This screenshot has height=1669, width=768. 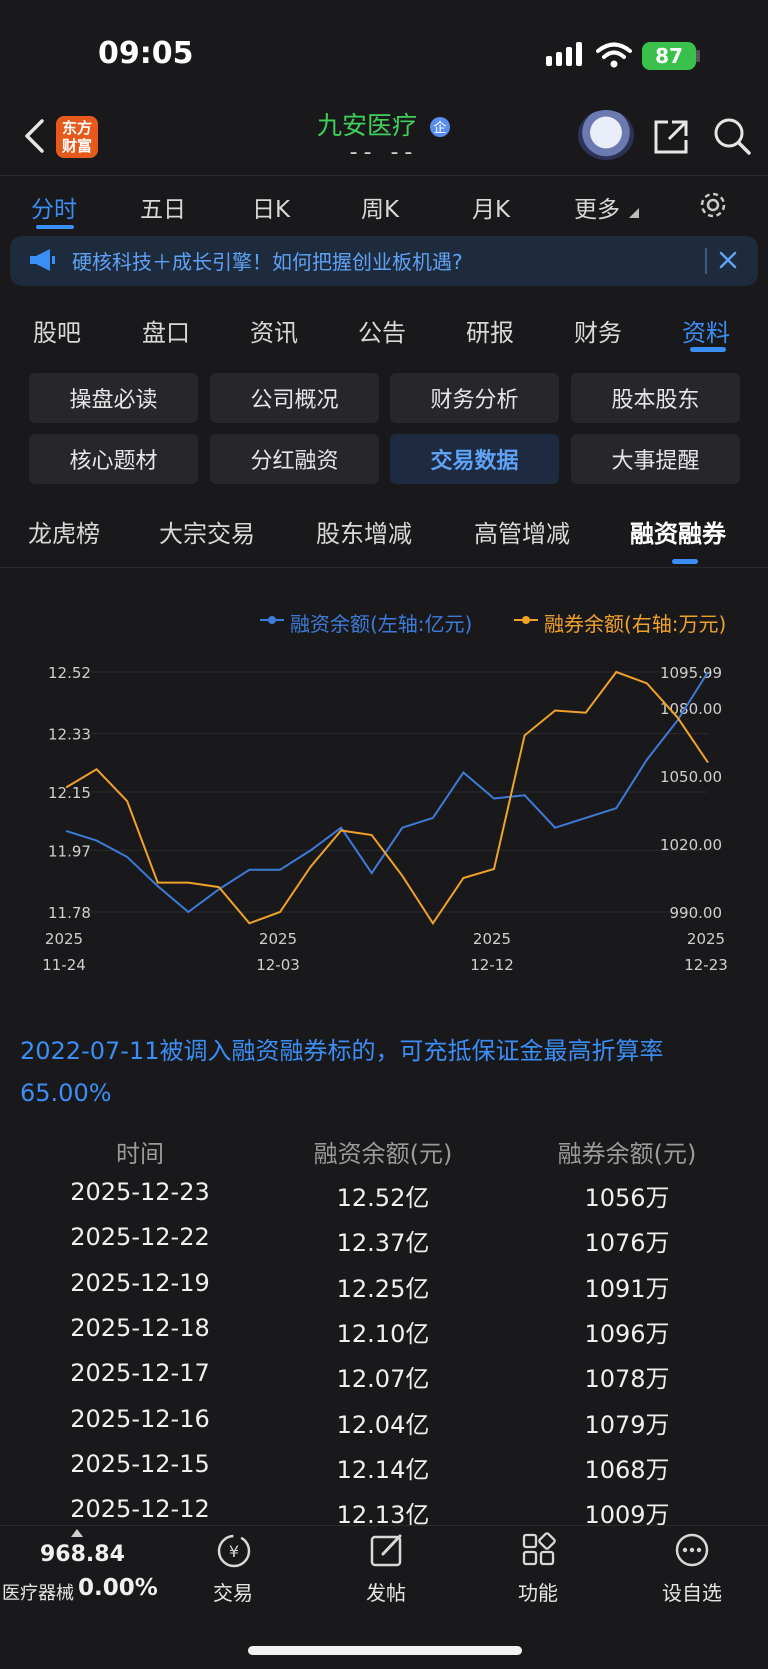 I want to click on banner-text: 硬核科技＋成长引擎！如何把握创业板机遇?, so click(x=267, y=262).